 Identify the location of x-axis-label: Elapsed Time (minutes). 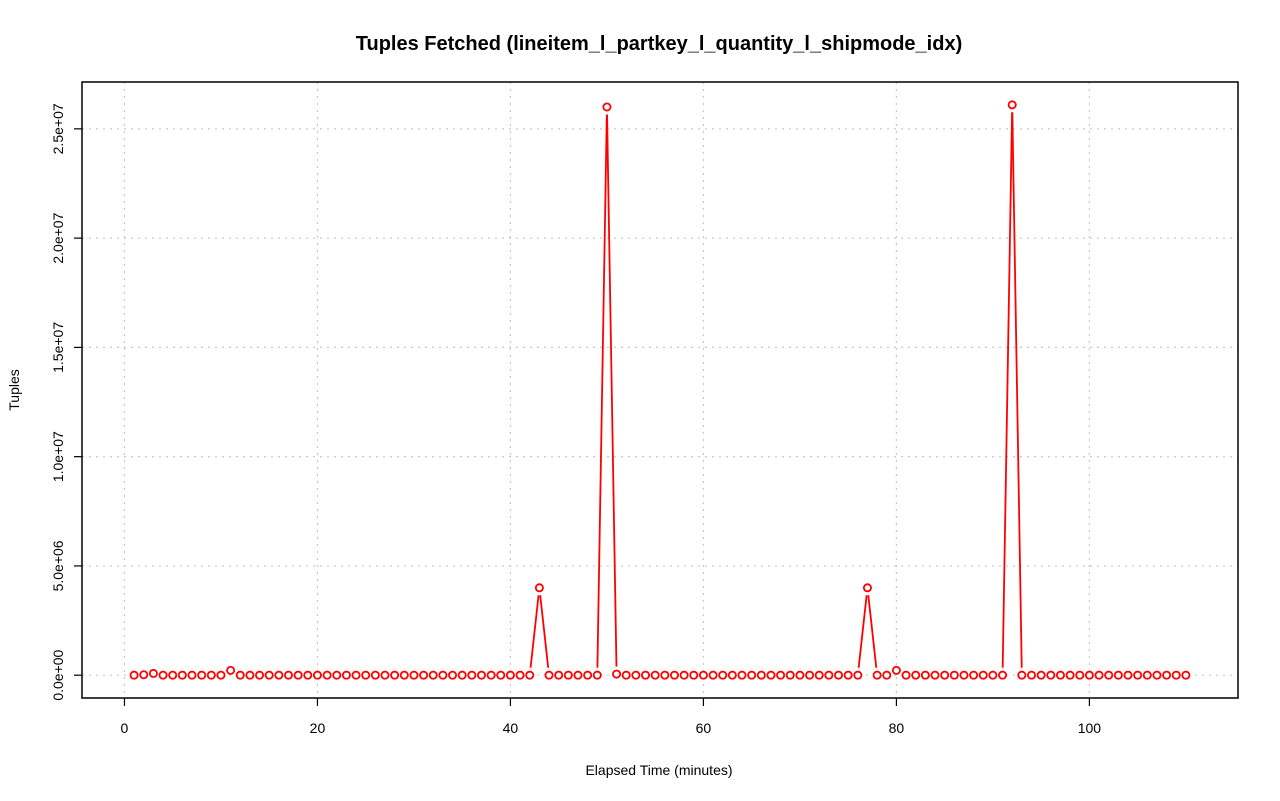
(658, 770).